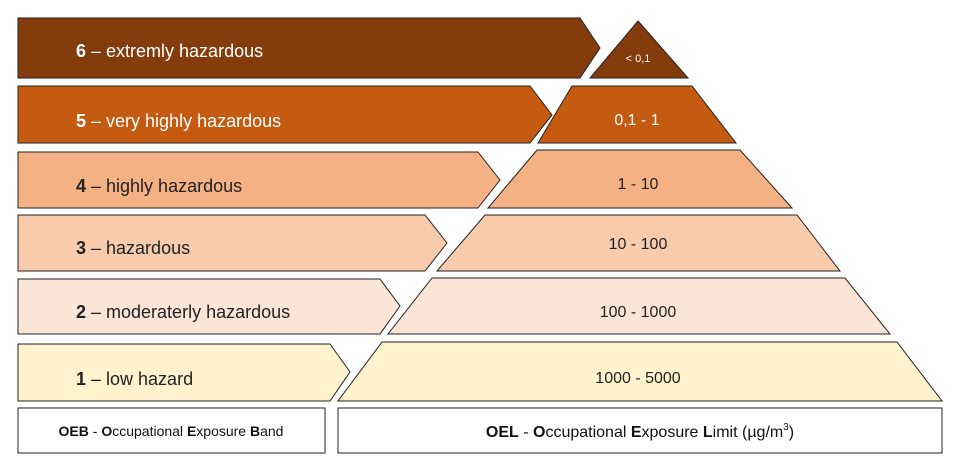  I want to click on band-1-arrow, so click(184, 372).